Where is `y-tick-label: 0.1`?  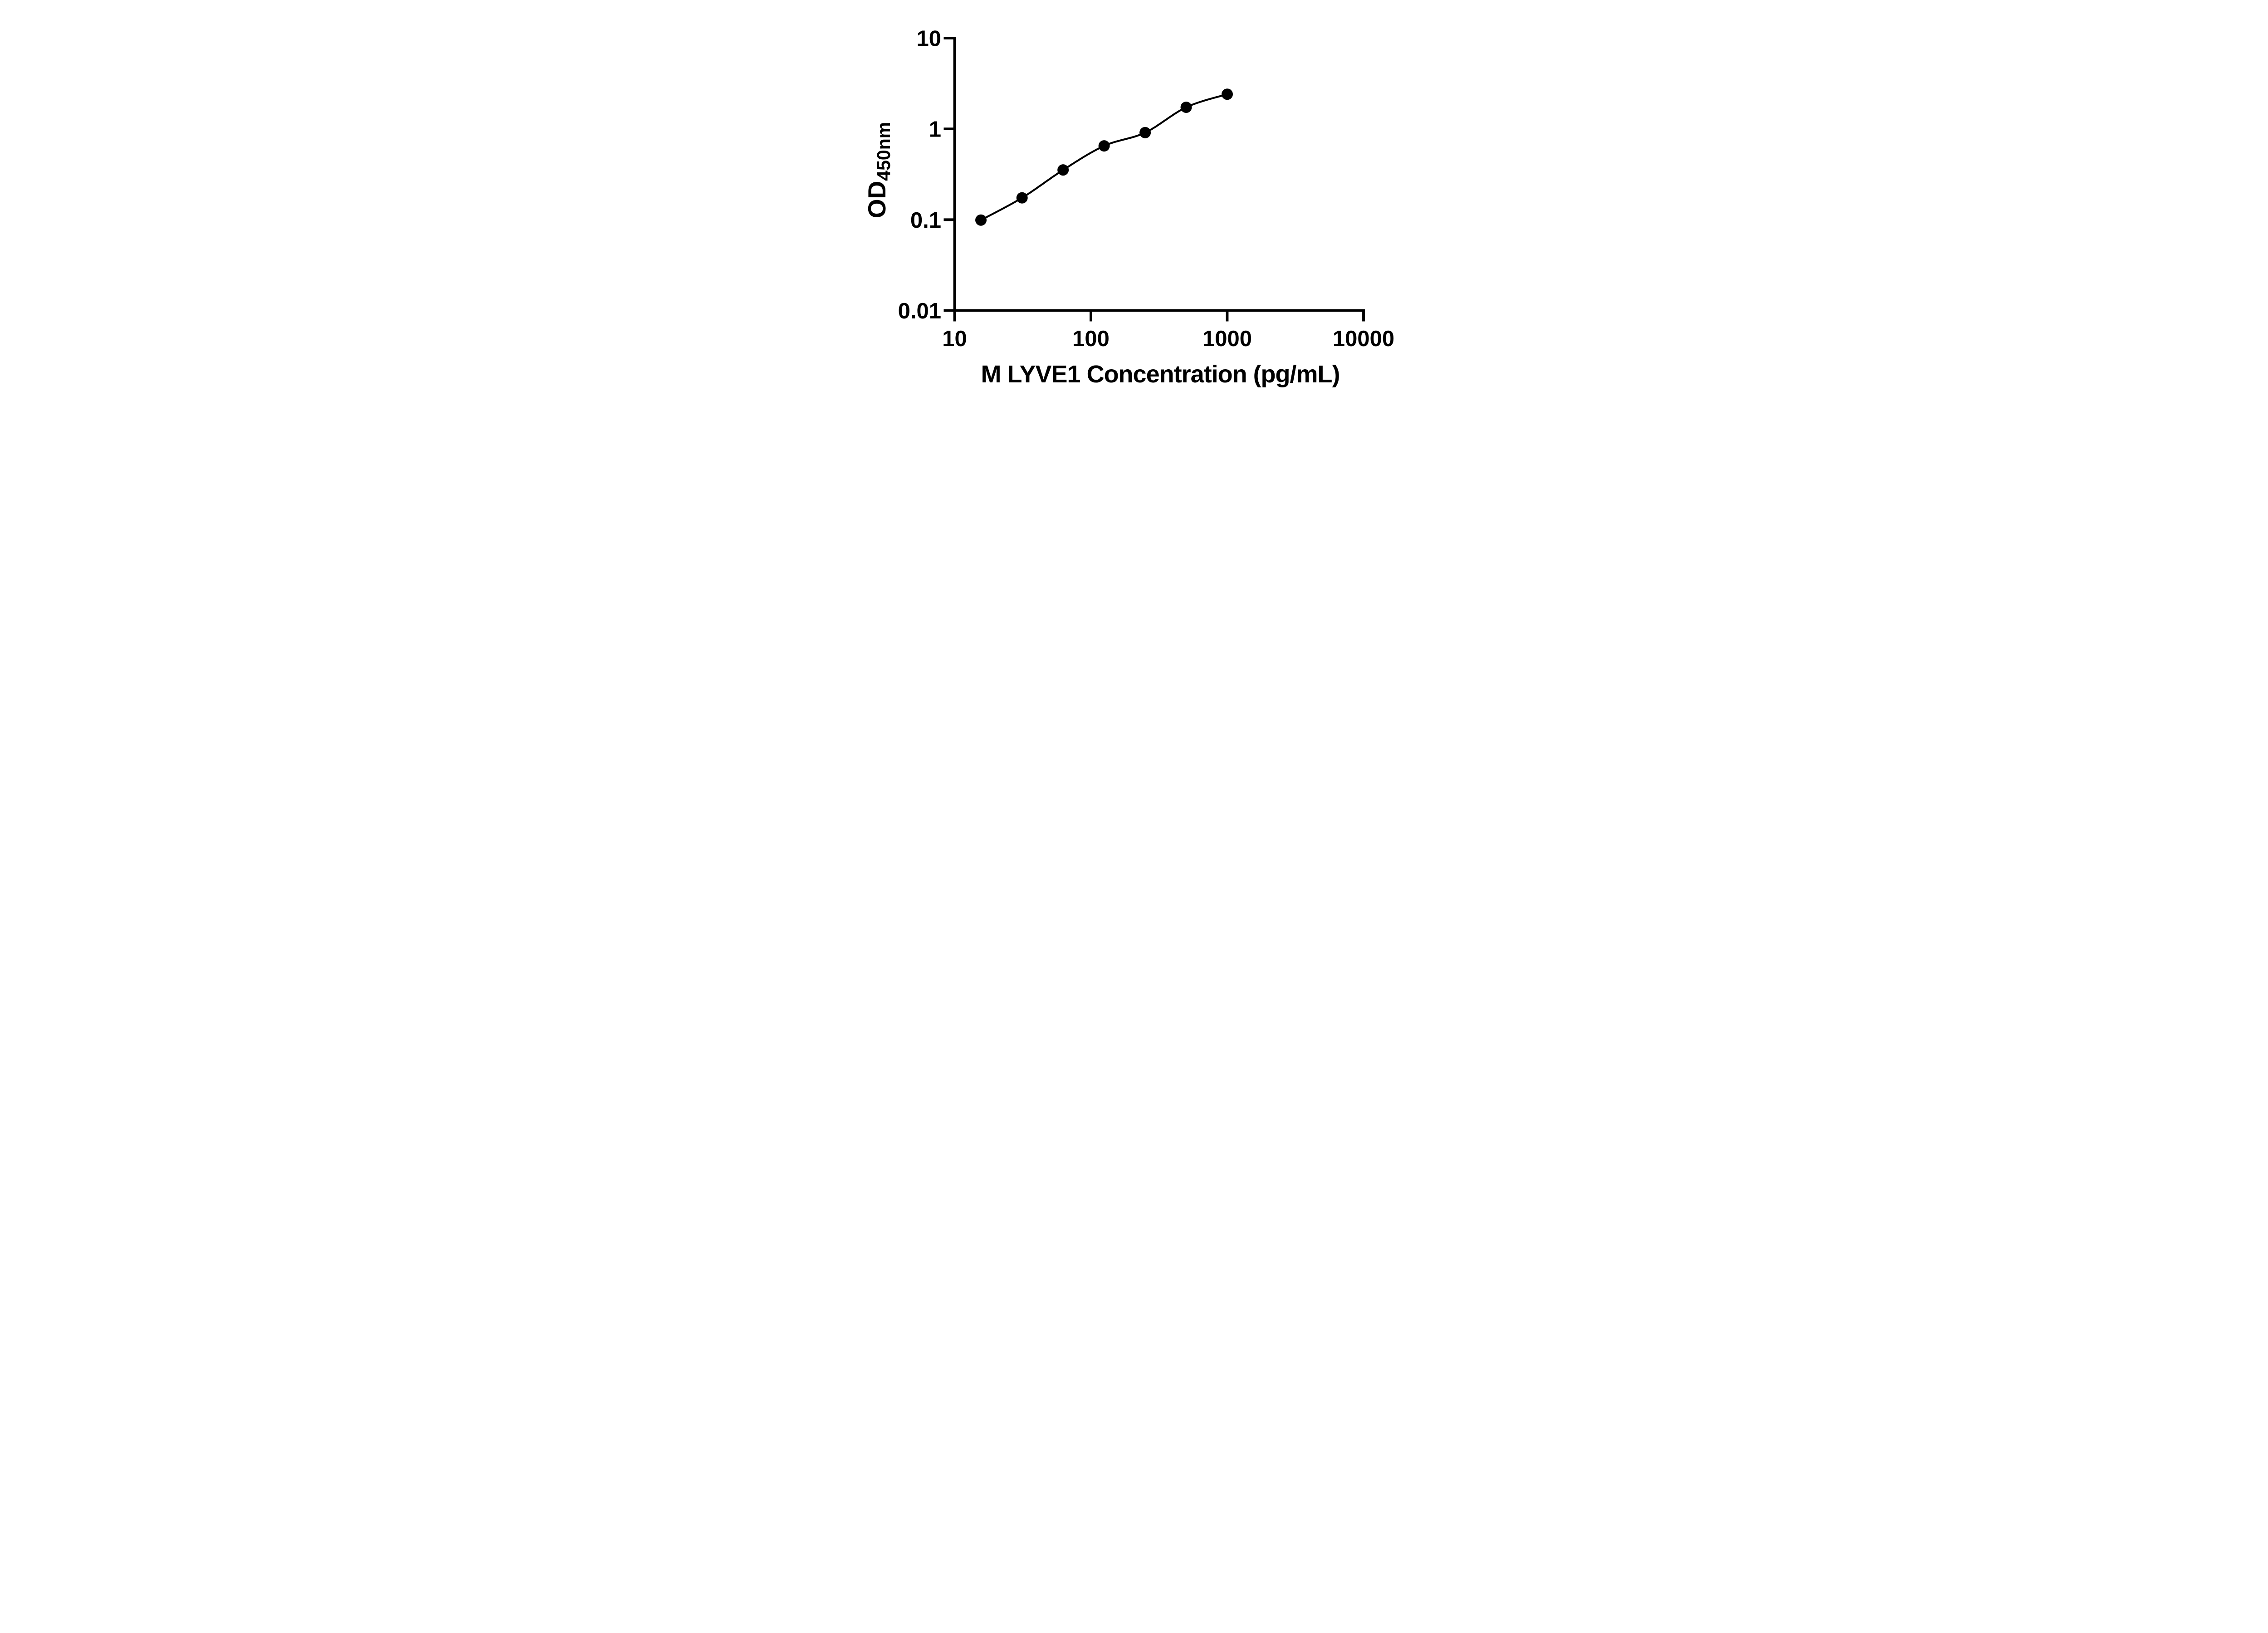 y-tick-label: 0.1 is located at coordinates (926, 220).